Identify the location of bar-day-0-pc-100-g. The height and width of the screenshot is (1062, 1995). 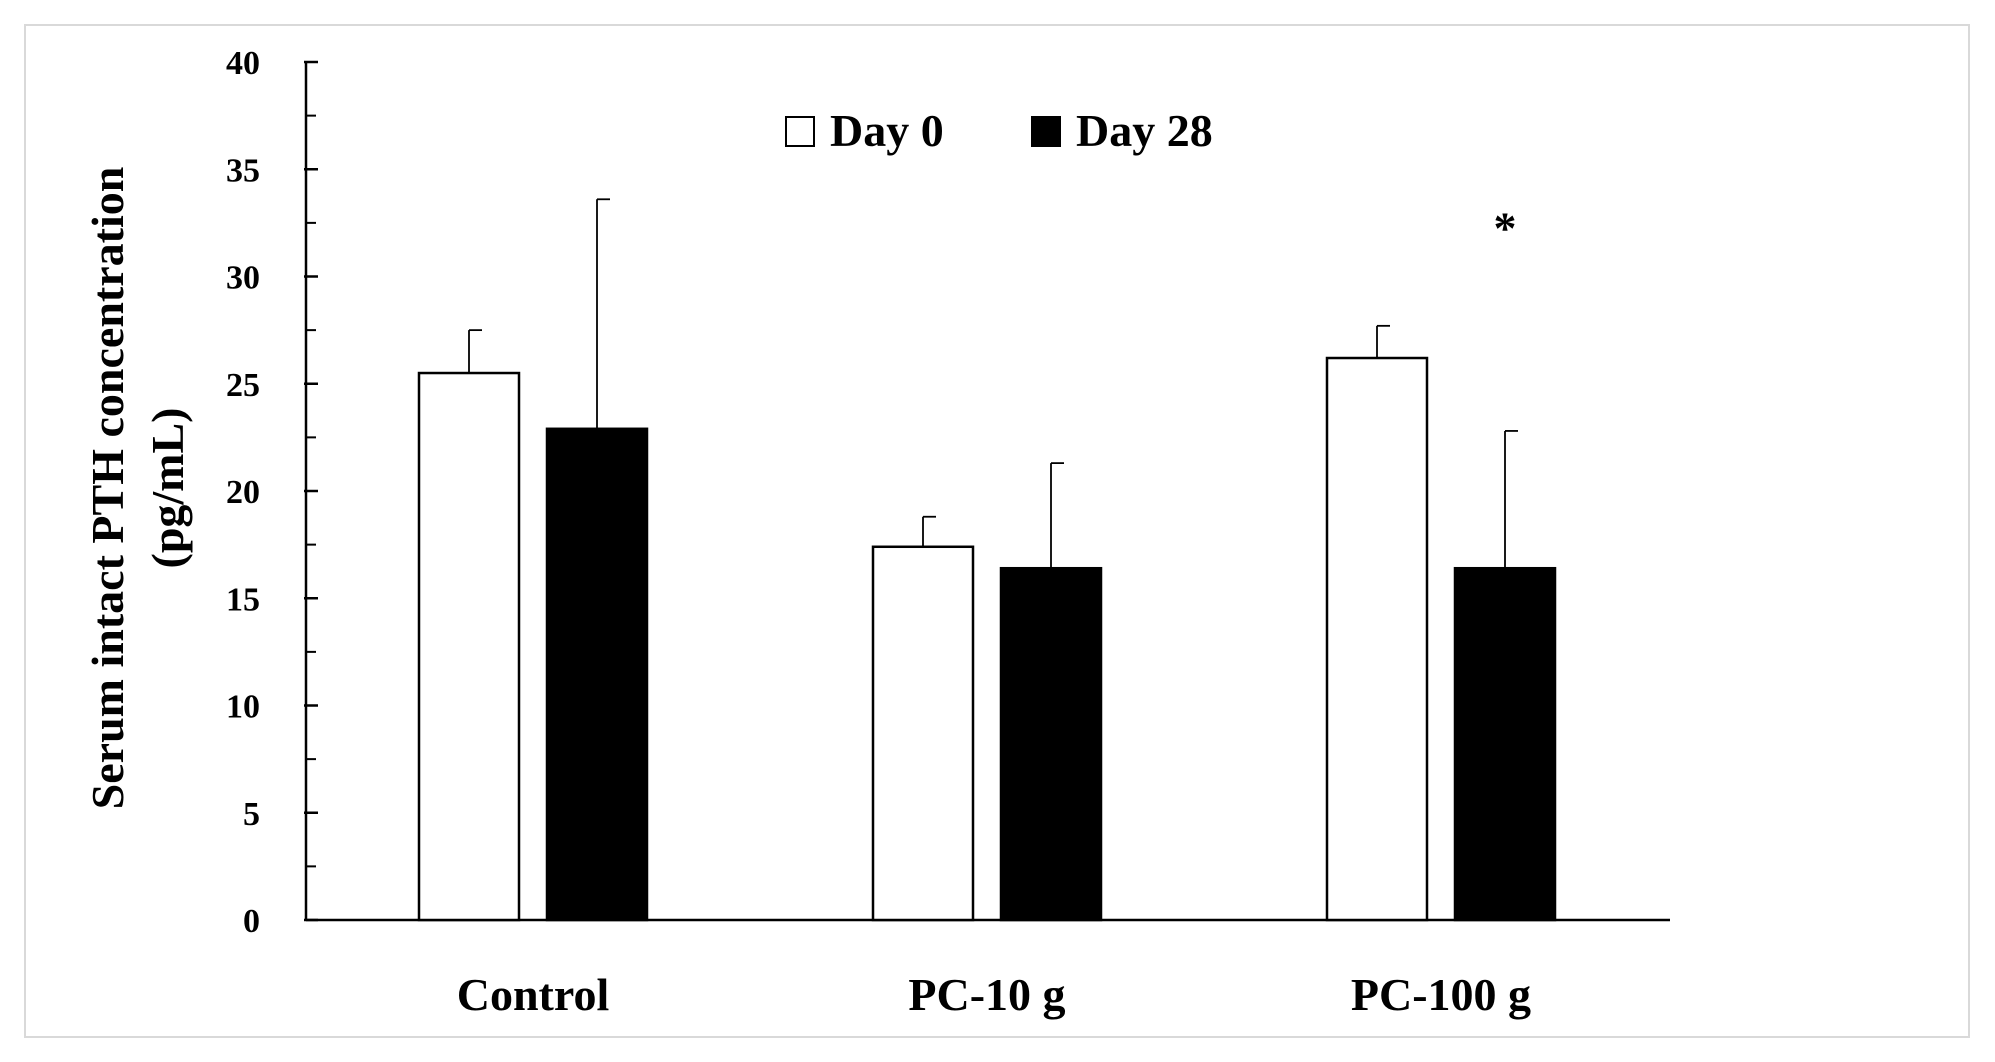
(1377, 639).